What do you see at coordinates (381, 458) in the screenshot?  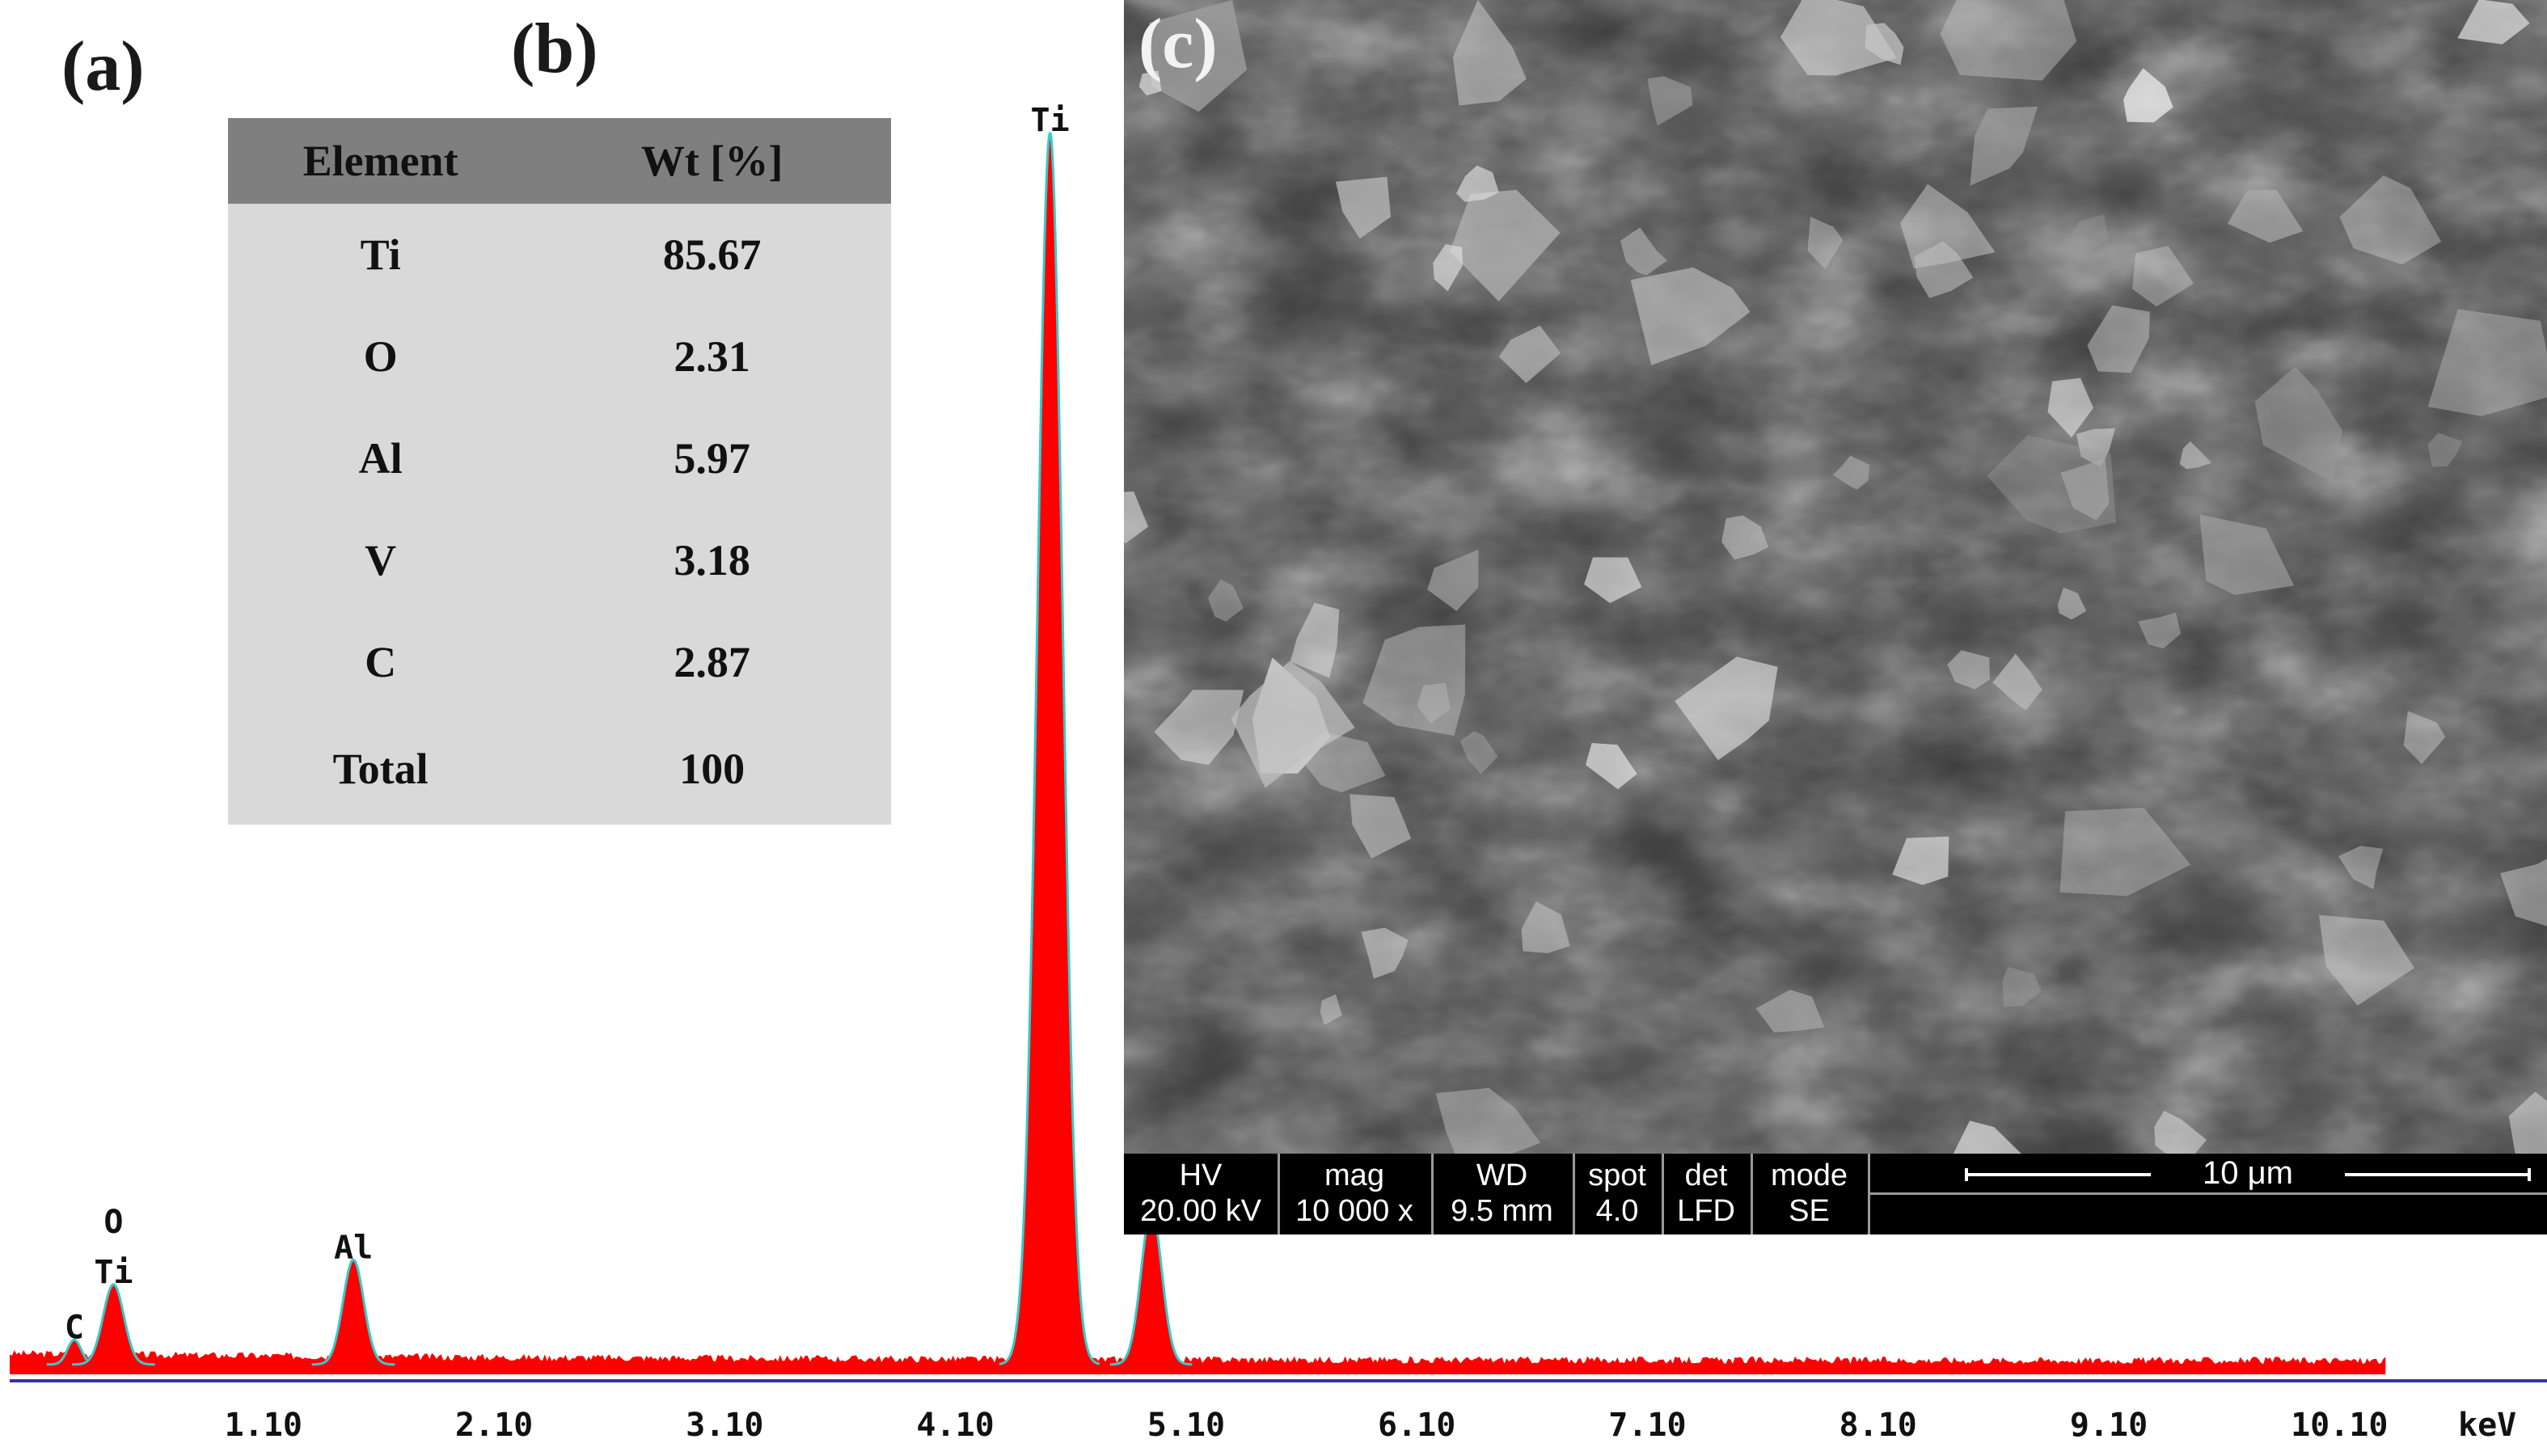 I see `cell-element: Al` at bounding box center [381, 458].